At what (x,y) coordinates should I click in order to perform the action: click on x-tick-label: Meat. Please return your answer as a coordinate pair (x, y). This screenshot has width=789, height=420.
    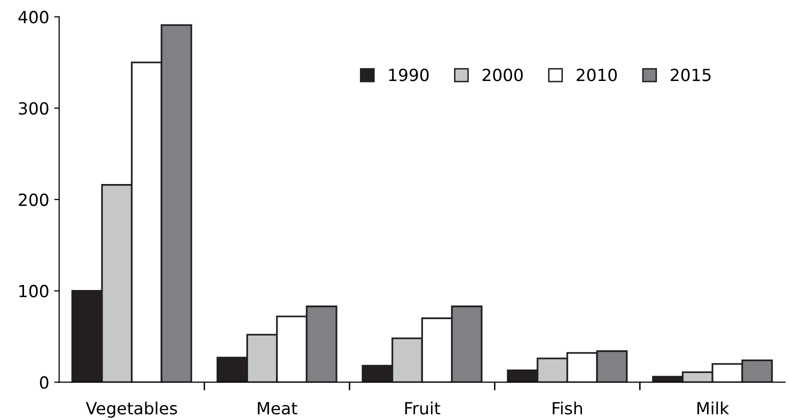
    Looking at the image, I should click on (278, 408).